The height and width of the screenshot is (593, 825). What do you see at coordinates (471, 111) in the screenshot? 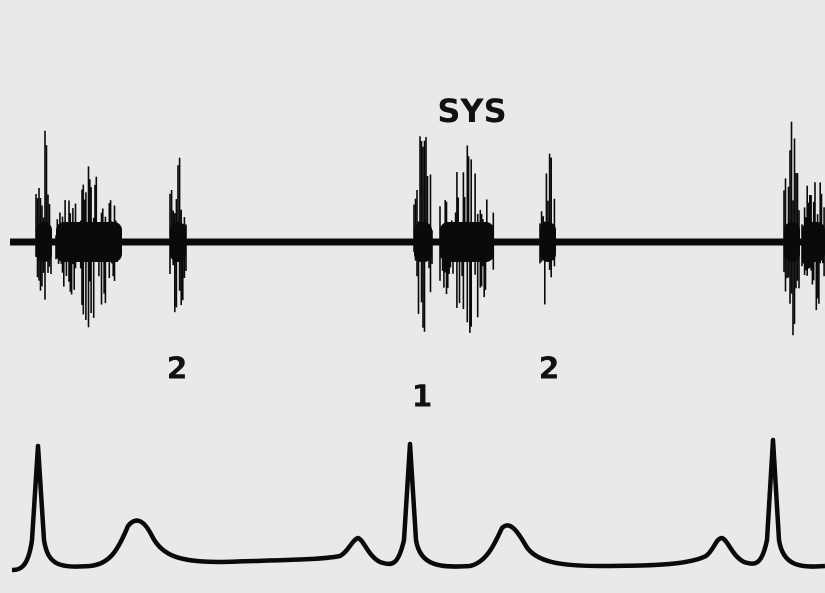
I see `sys-label: SYS` at bounding box center [471, 111].